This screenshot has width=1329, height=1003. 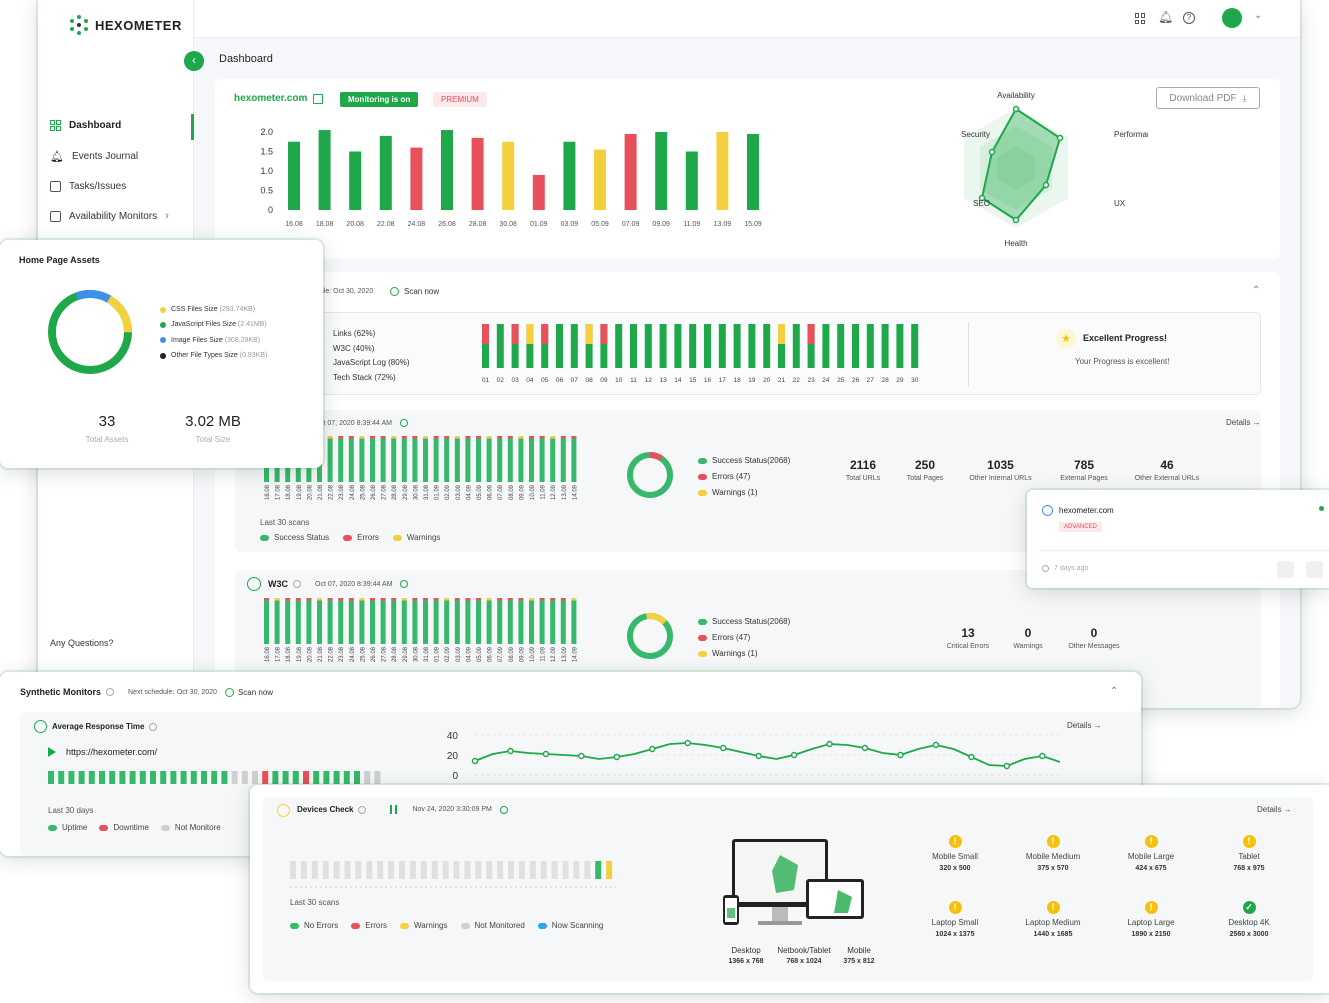 What do you see at coordinates (194, 61) in the screenshot?
I see `collapse-sidebar-button: ‹` at bounding box center [194, 61].